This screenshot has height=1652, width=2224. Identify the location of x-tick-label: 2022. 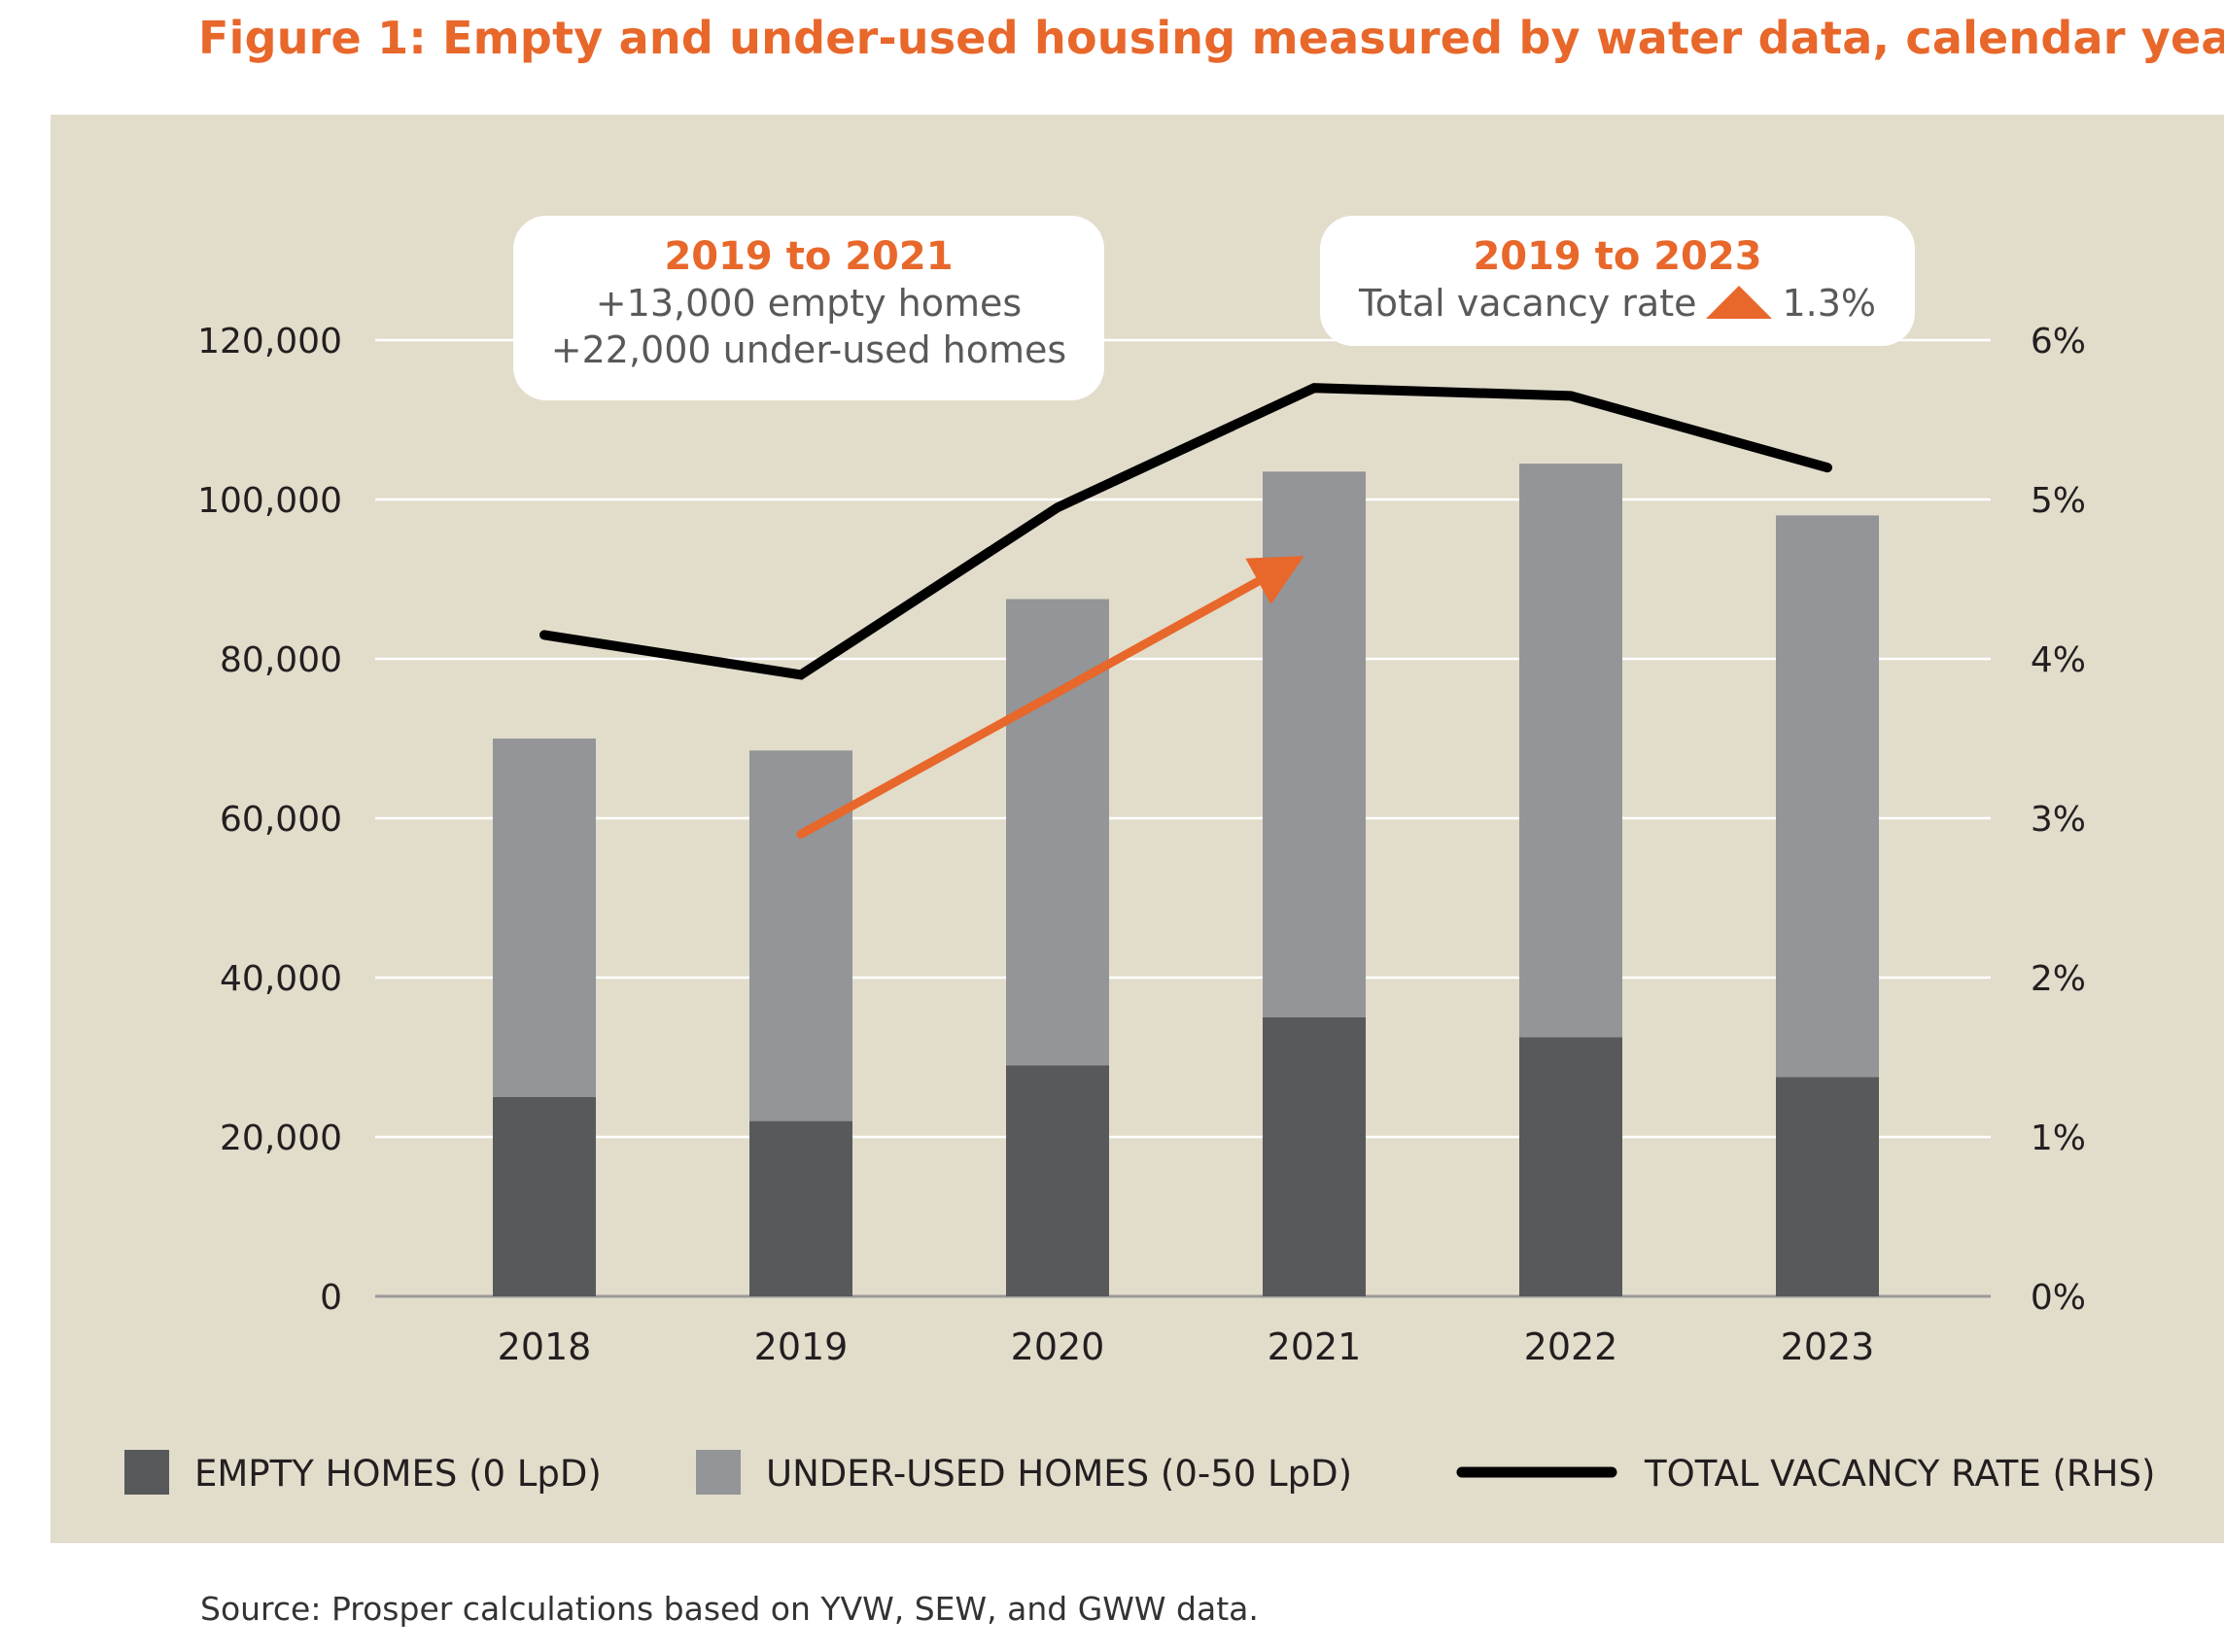
(1571, 1347).